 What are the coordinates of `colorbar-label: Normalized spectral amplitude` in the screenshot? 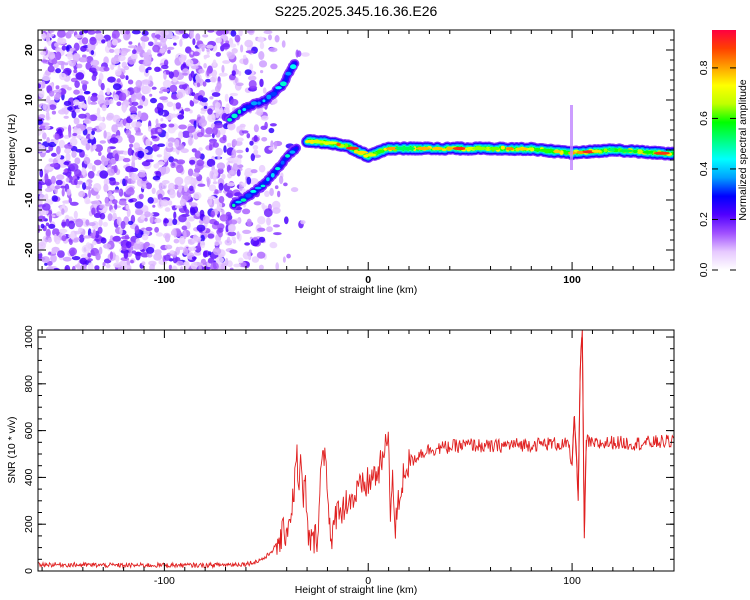 It's located at (743, 149).